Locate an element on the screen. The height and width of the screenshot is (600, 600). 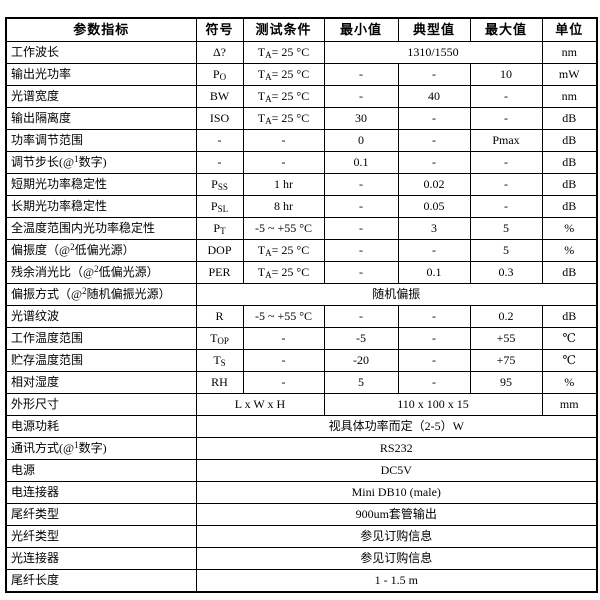
value-cell: 视具体功率而定（2-5）W is located at coordinates (396, 426).